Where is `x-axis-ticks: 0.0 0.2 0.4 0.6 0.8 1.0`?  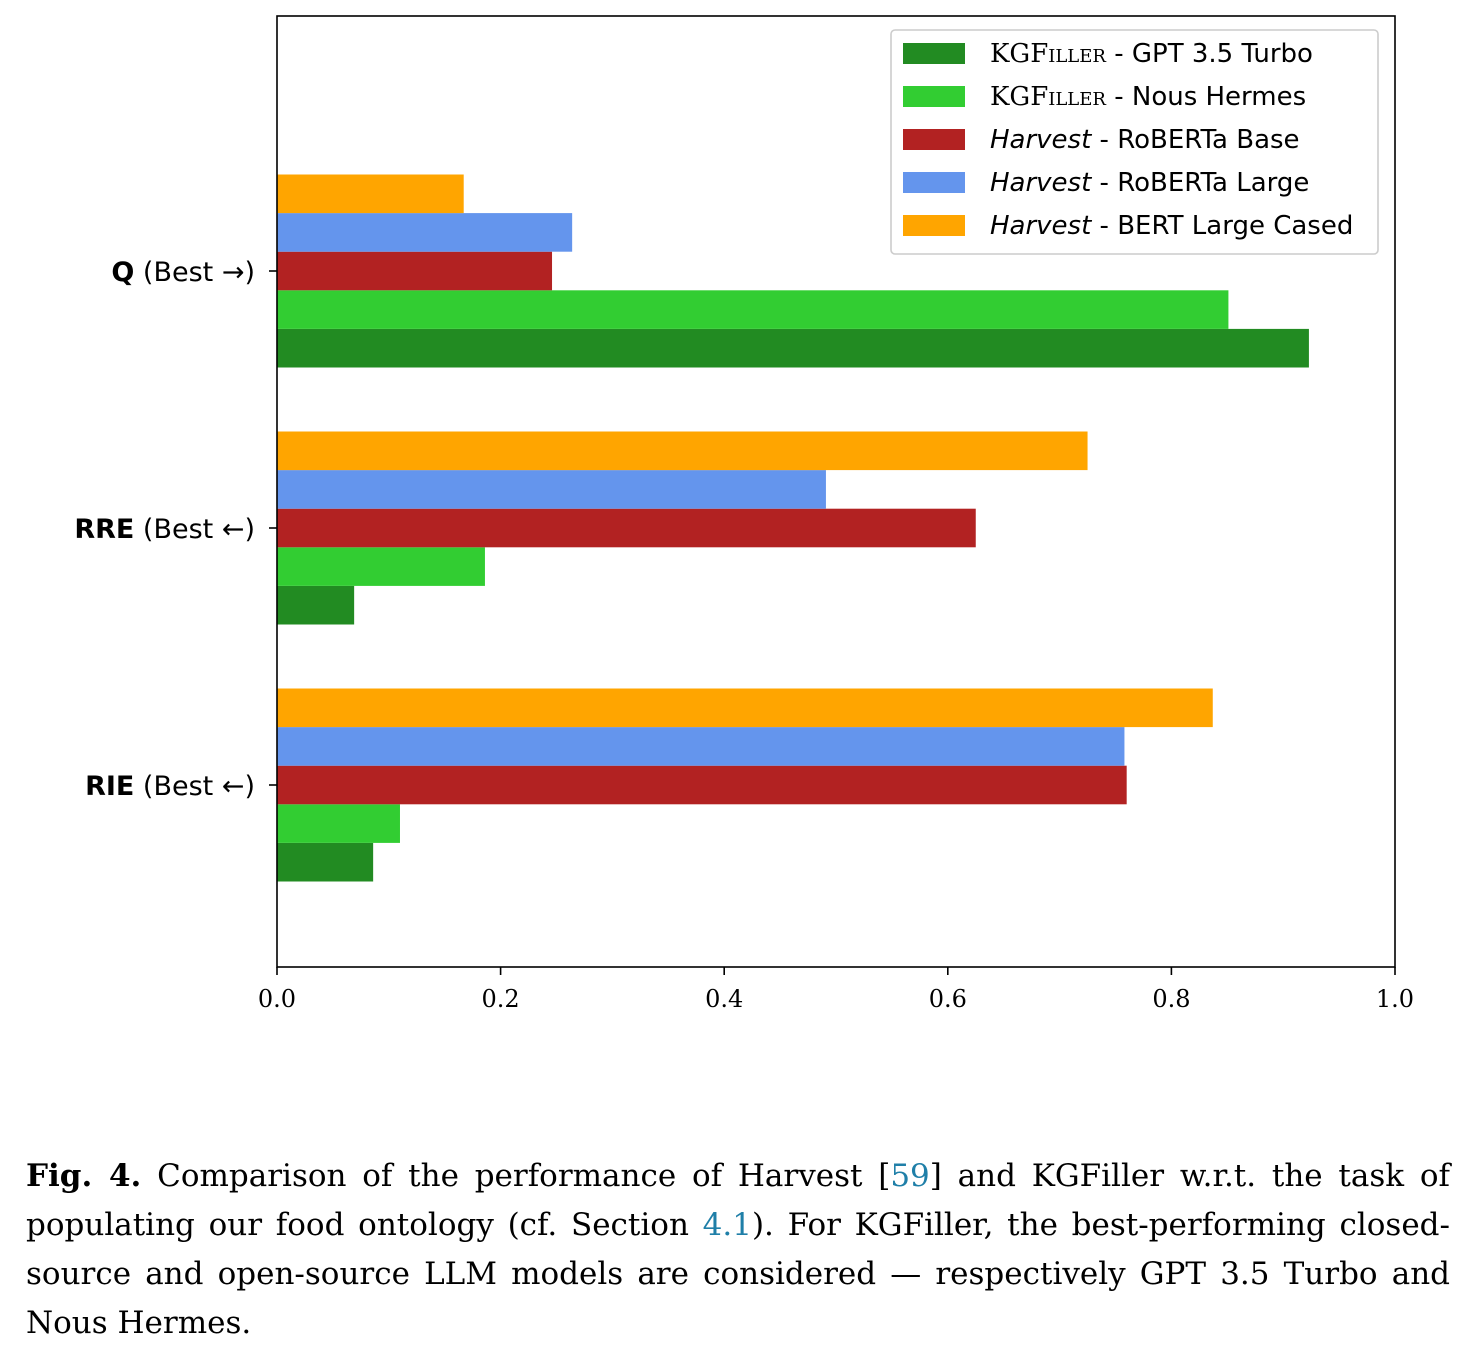 x-axis-ticks: 0.0 0.2 0.4 0.6 0.8 1.0 is located at coordinates (836, 990).